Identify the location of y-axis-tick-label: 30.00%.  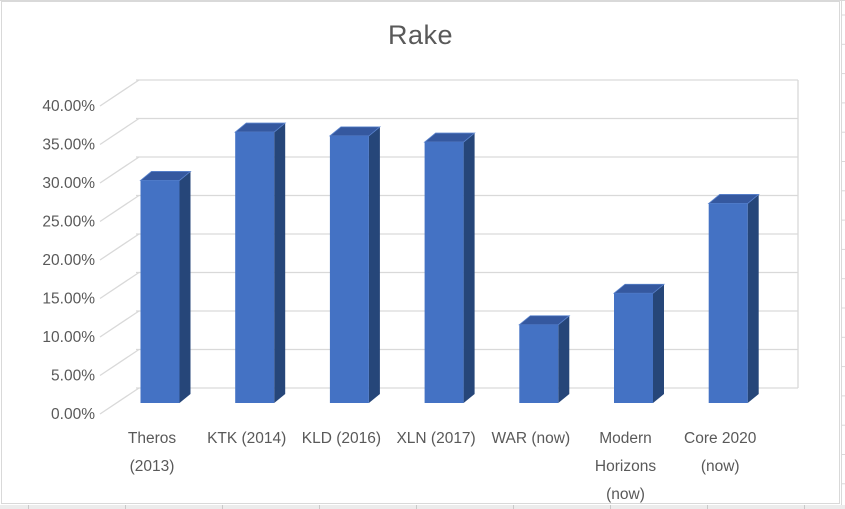
(68, 183).